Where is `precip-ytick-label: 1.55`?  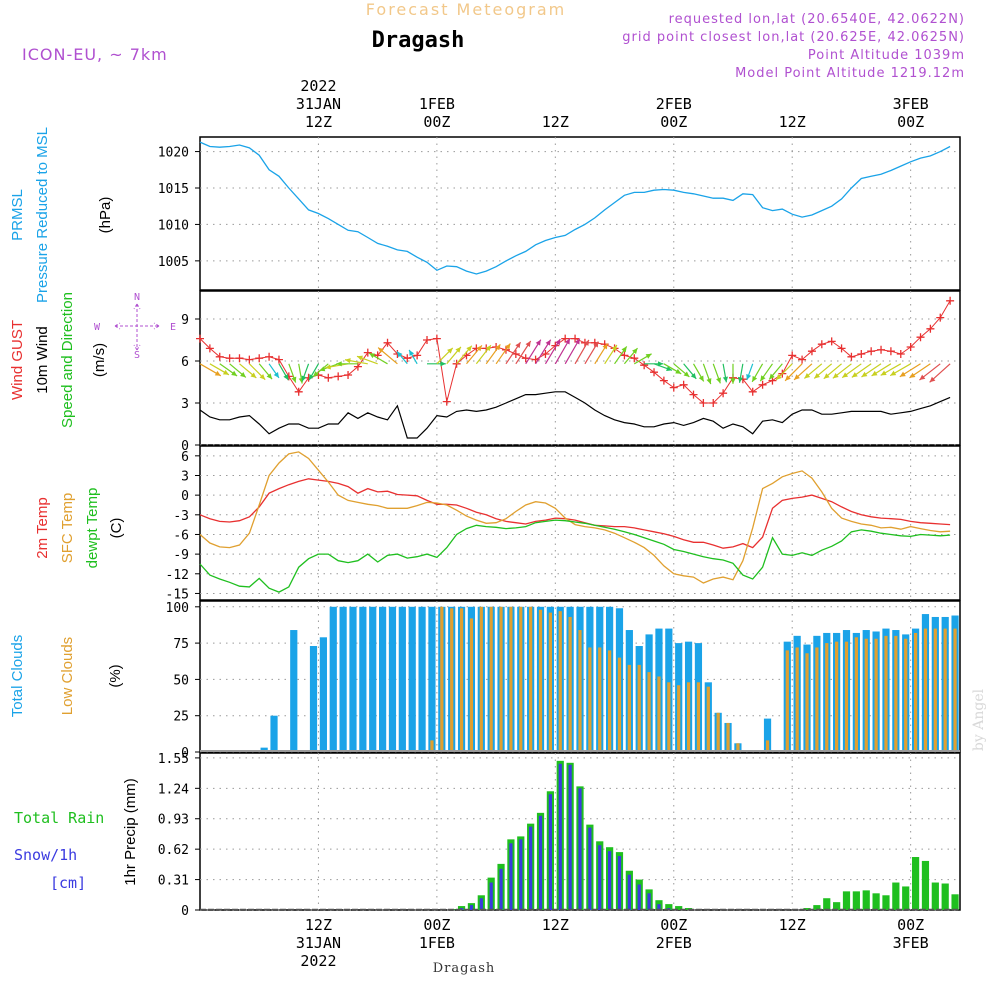
precip-ytick-label: 1.55 is located at coordinates (173, 759).